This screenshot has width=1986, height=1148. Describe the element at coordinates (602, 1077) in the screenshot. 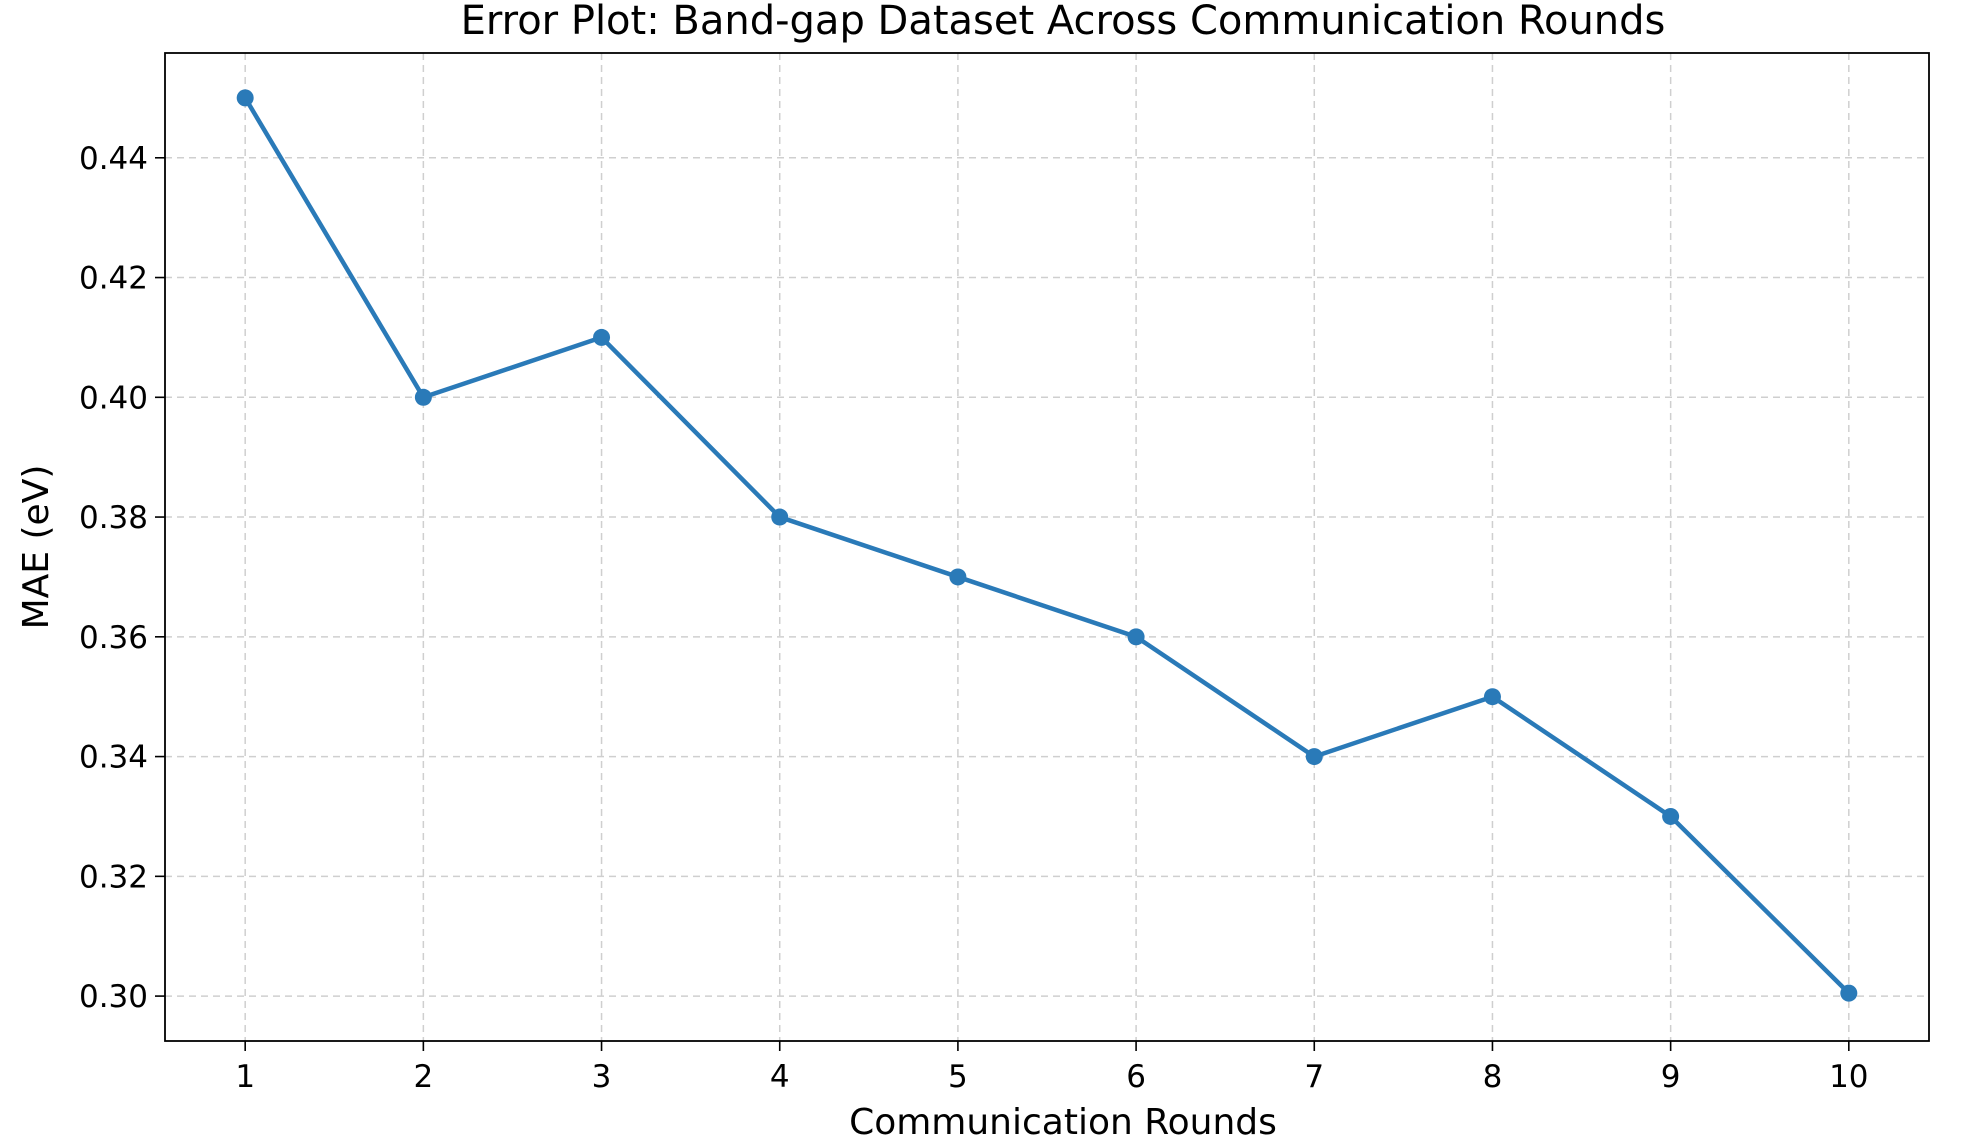

I see `x-tick-label: 3` at that location.